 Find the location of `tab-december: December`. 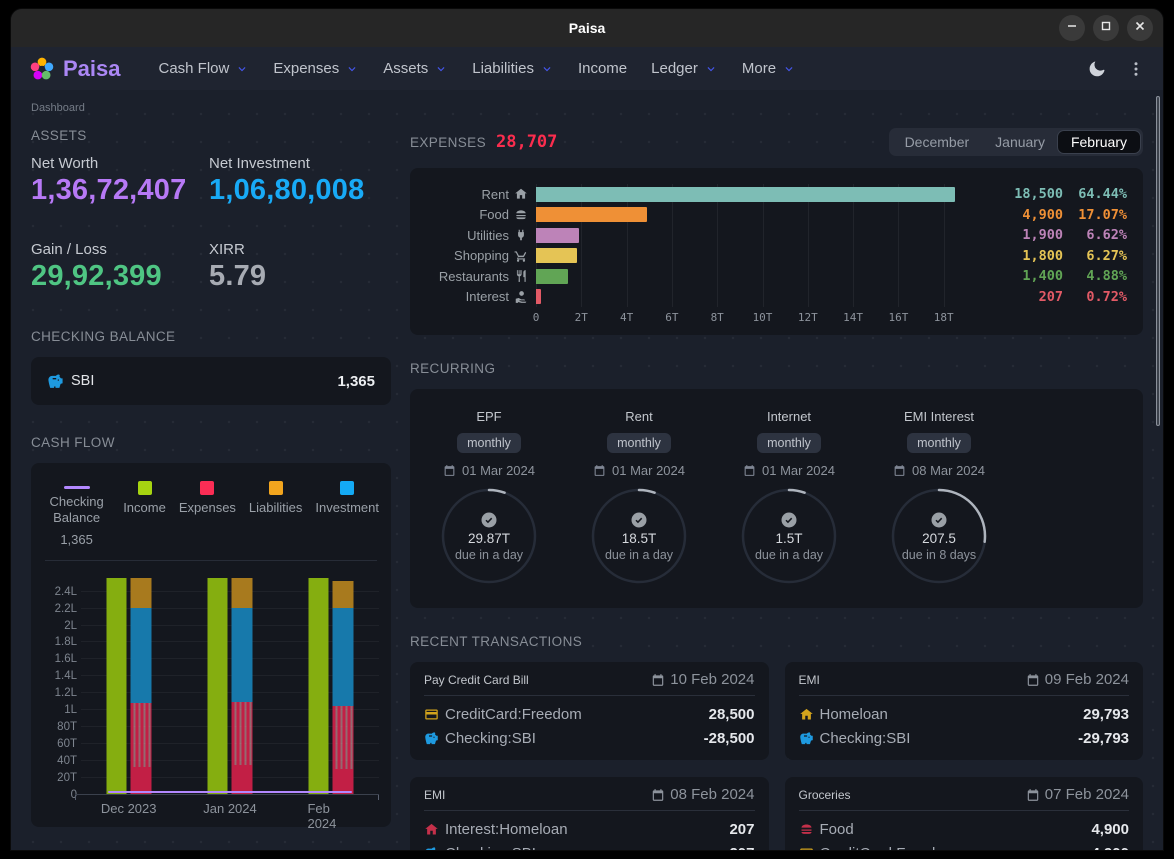

tab-december: December is located at coordinates (937, 142).